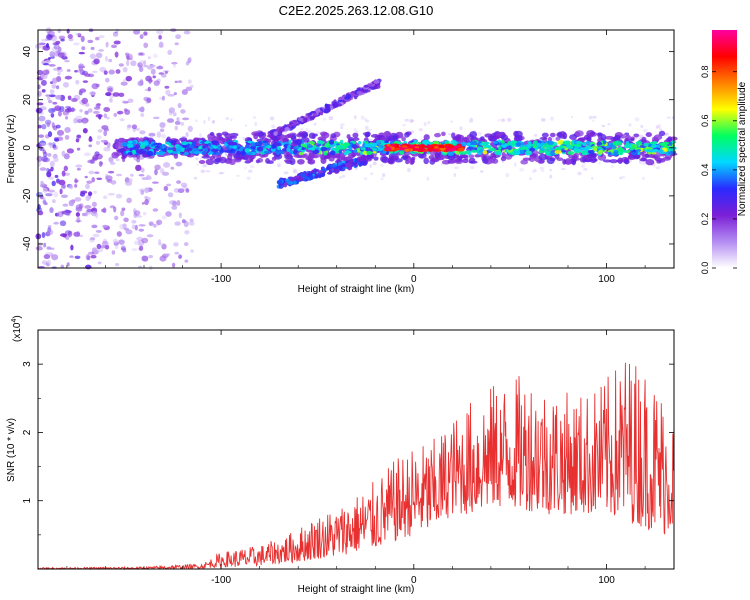 The width and height of the screenshot is (750, 600). Describe the element at coordinates (27, 100) in the screenshot. I see `y-tick-label: 20` at that location.